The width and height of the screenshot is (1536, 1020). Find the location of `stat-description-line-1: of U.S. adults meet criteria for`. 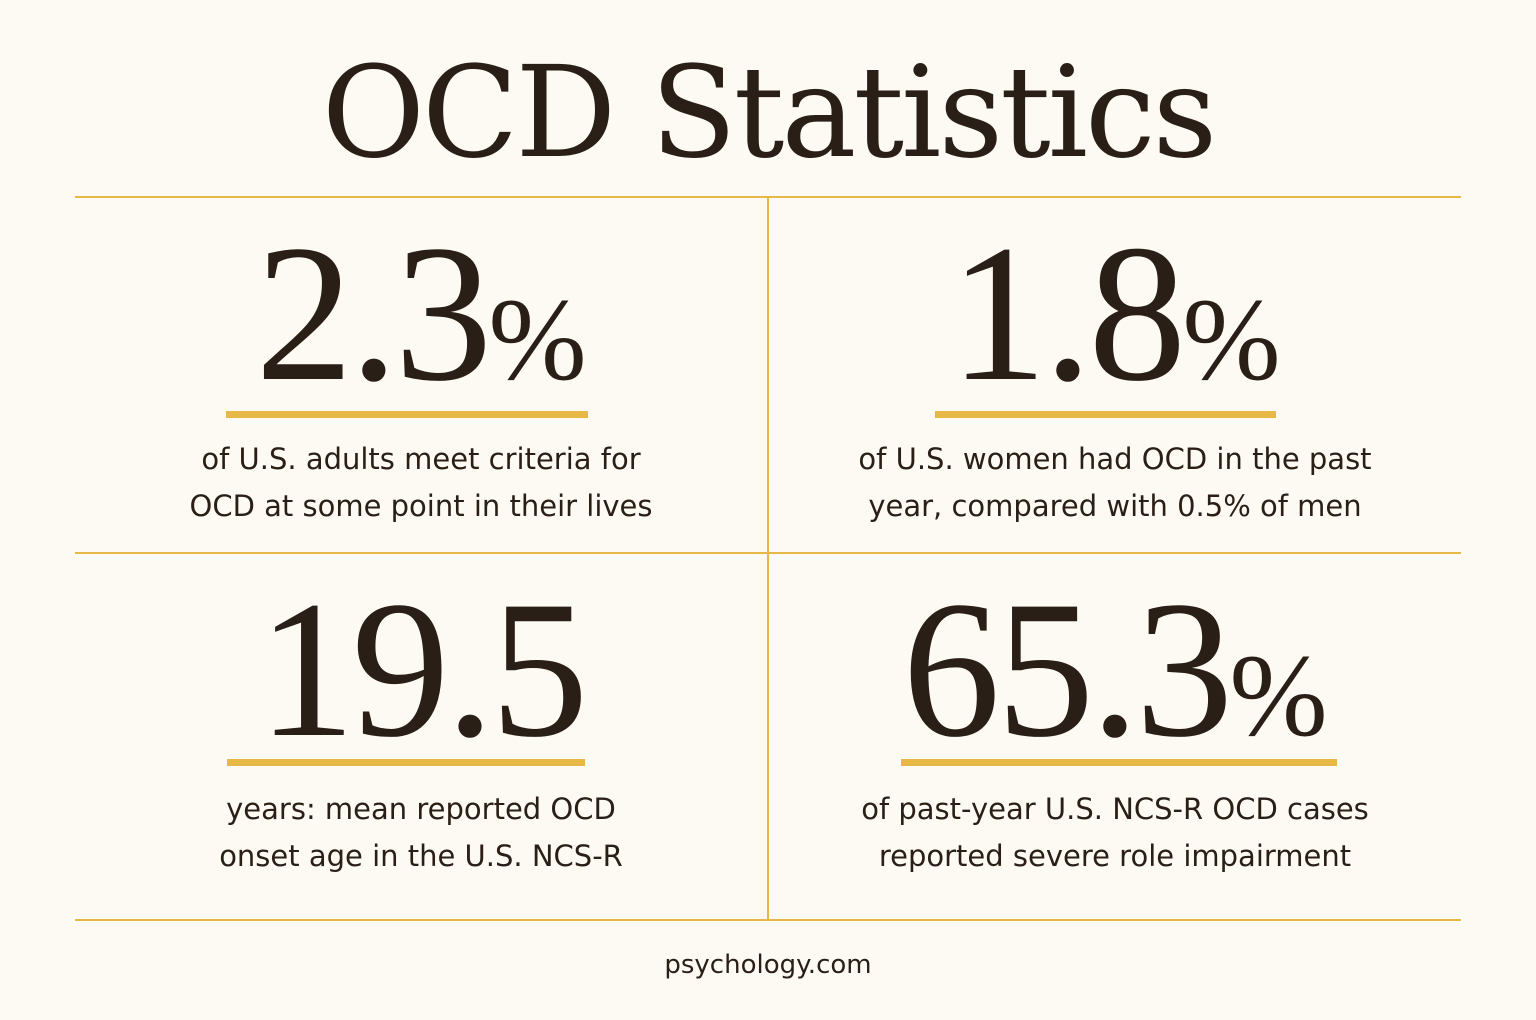

stat-description-line-1: of U.S. adults meet criteria for is located at coordinates (421, 459).